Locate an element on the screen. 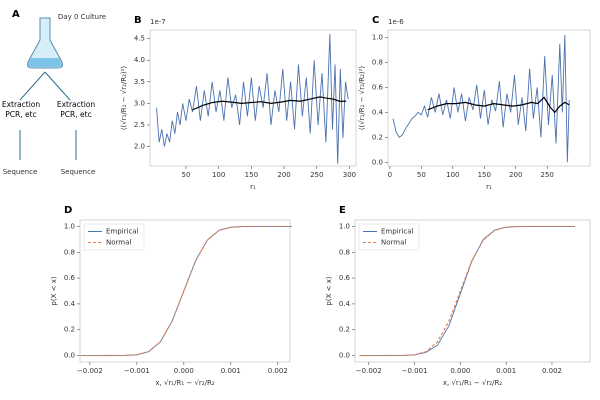 Image resolution: width=600 pixels, height=400 pixels. panel-label: E is located at coordinates (342, 210).